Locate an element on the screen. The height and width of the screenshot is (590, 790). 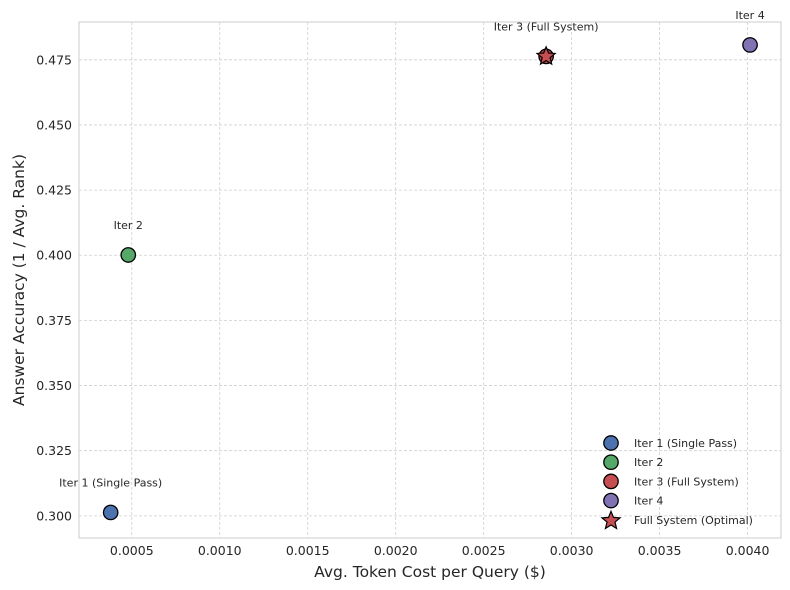
y-tick-label: 0.425 is located at coordinates (54, 190).